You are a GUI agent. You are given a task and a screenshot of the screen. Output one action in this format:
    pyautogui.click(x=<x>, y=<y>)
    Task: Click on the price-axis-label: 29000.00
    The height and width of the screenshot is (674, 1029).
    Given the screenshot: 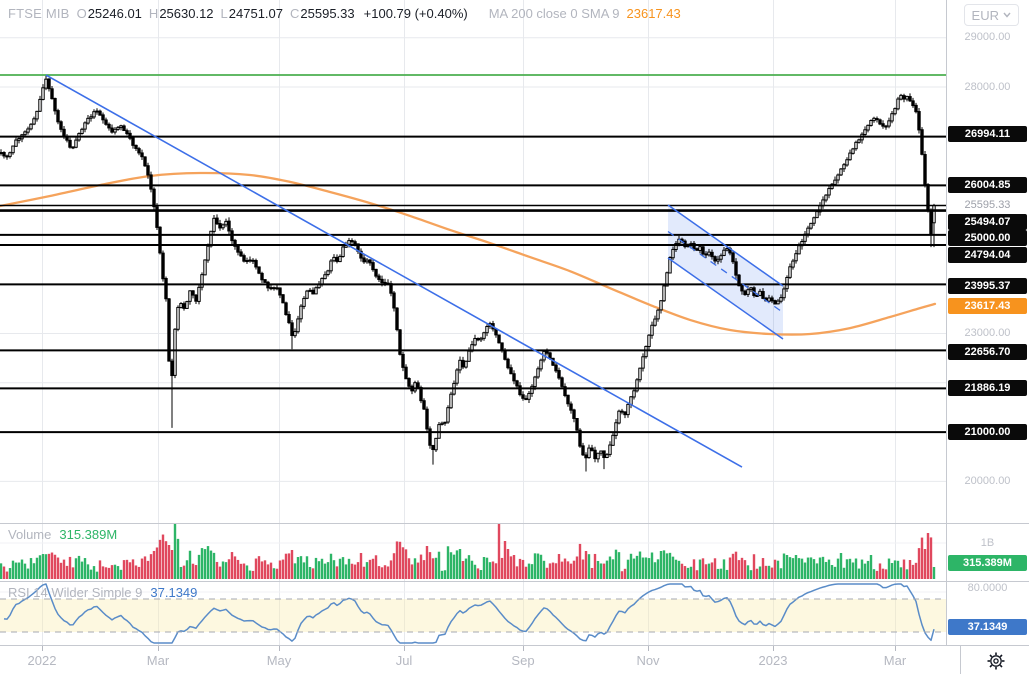 What is the action you would take?
    pyautogui.click(x=987, y=37)
    